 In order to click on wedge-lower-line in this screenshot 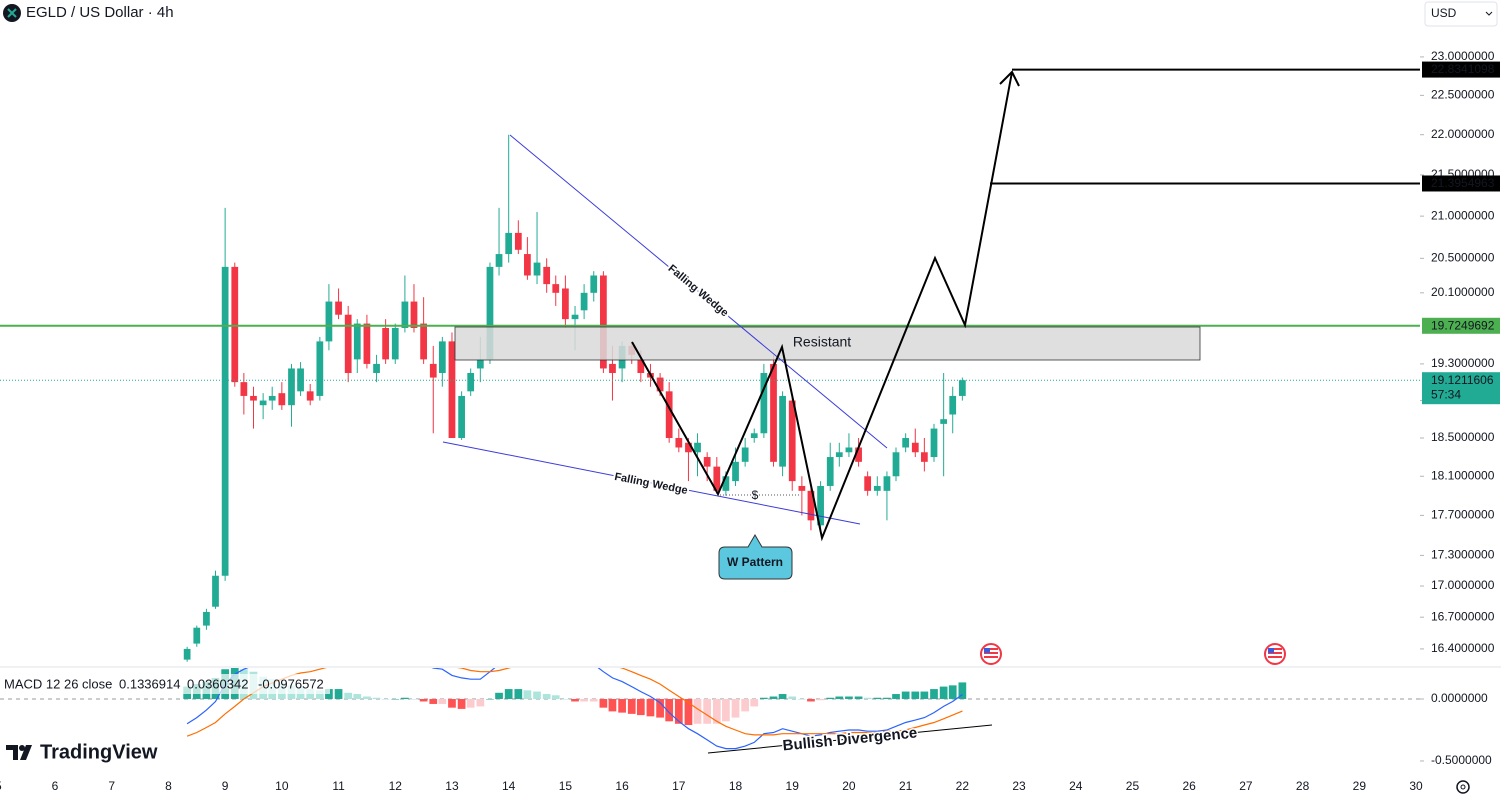, I will do `click(651, 483)`.